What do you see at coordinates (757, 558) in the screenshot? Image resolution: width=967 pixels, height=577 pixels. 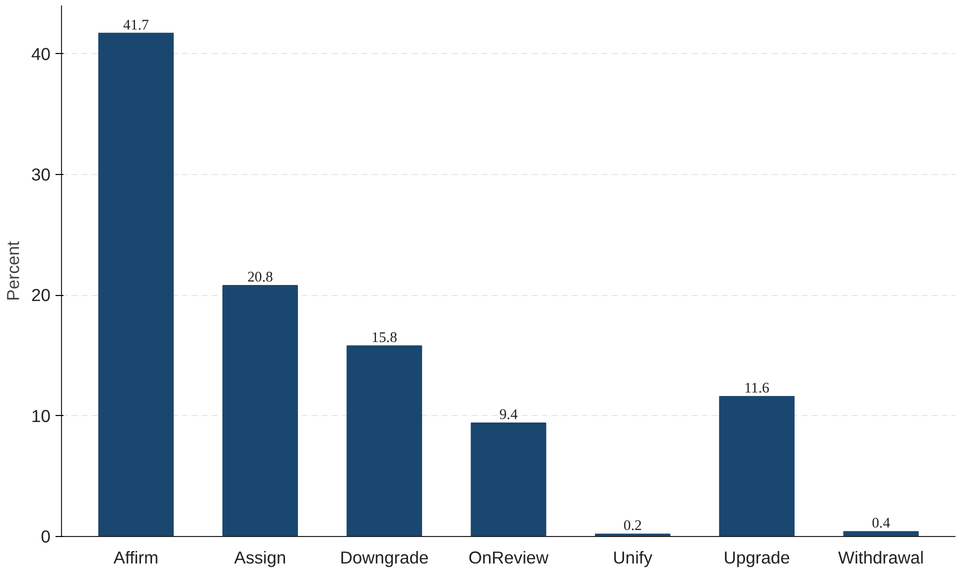 I see `x-tick-label: Upgrade` at bounding box center [757, 558].